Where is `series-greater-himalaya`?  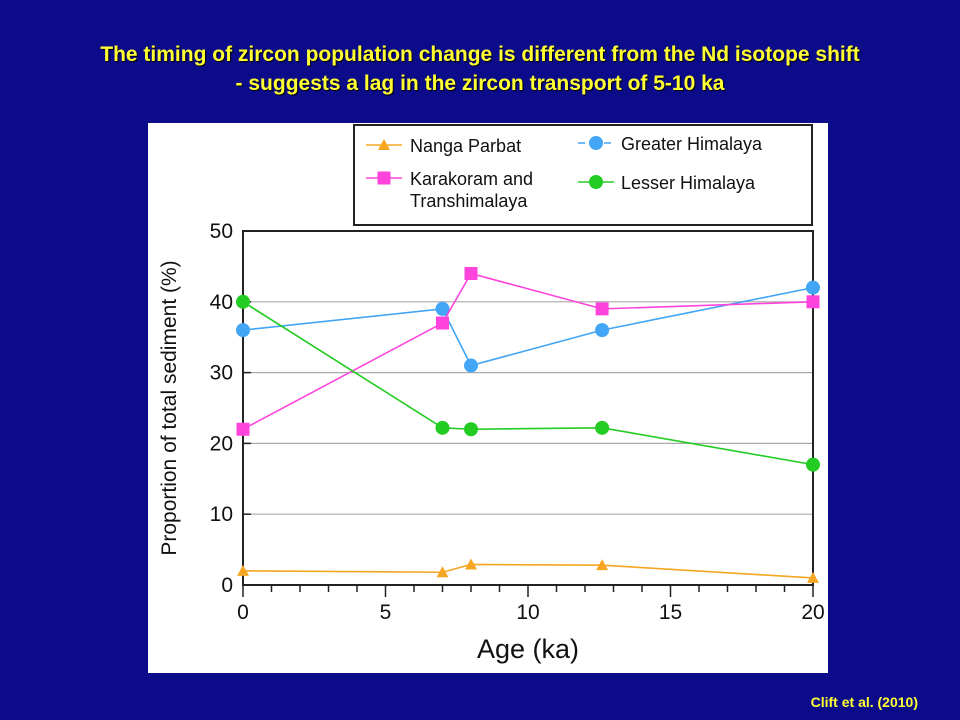 series-greater-himalaya is located at coordinates (528, 326).